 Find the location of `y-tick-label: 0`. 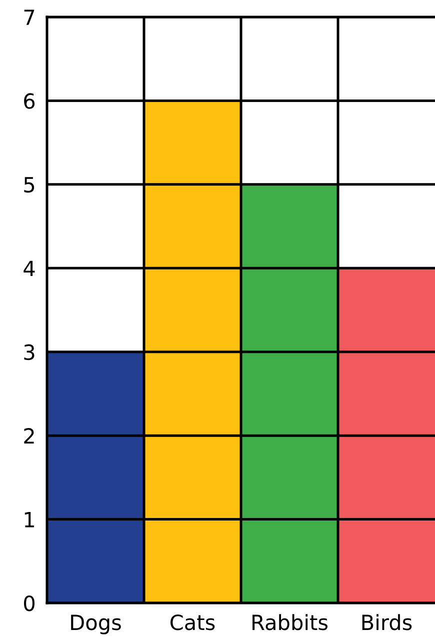

y-tick-label: 0 is located at coordinates (29, 603).